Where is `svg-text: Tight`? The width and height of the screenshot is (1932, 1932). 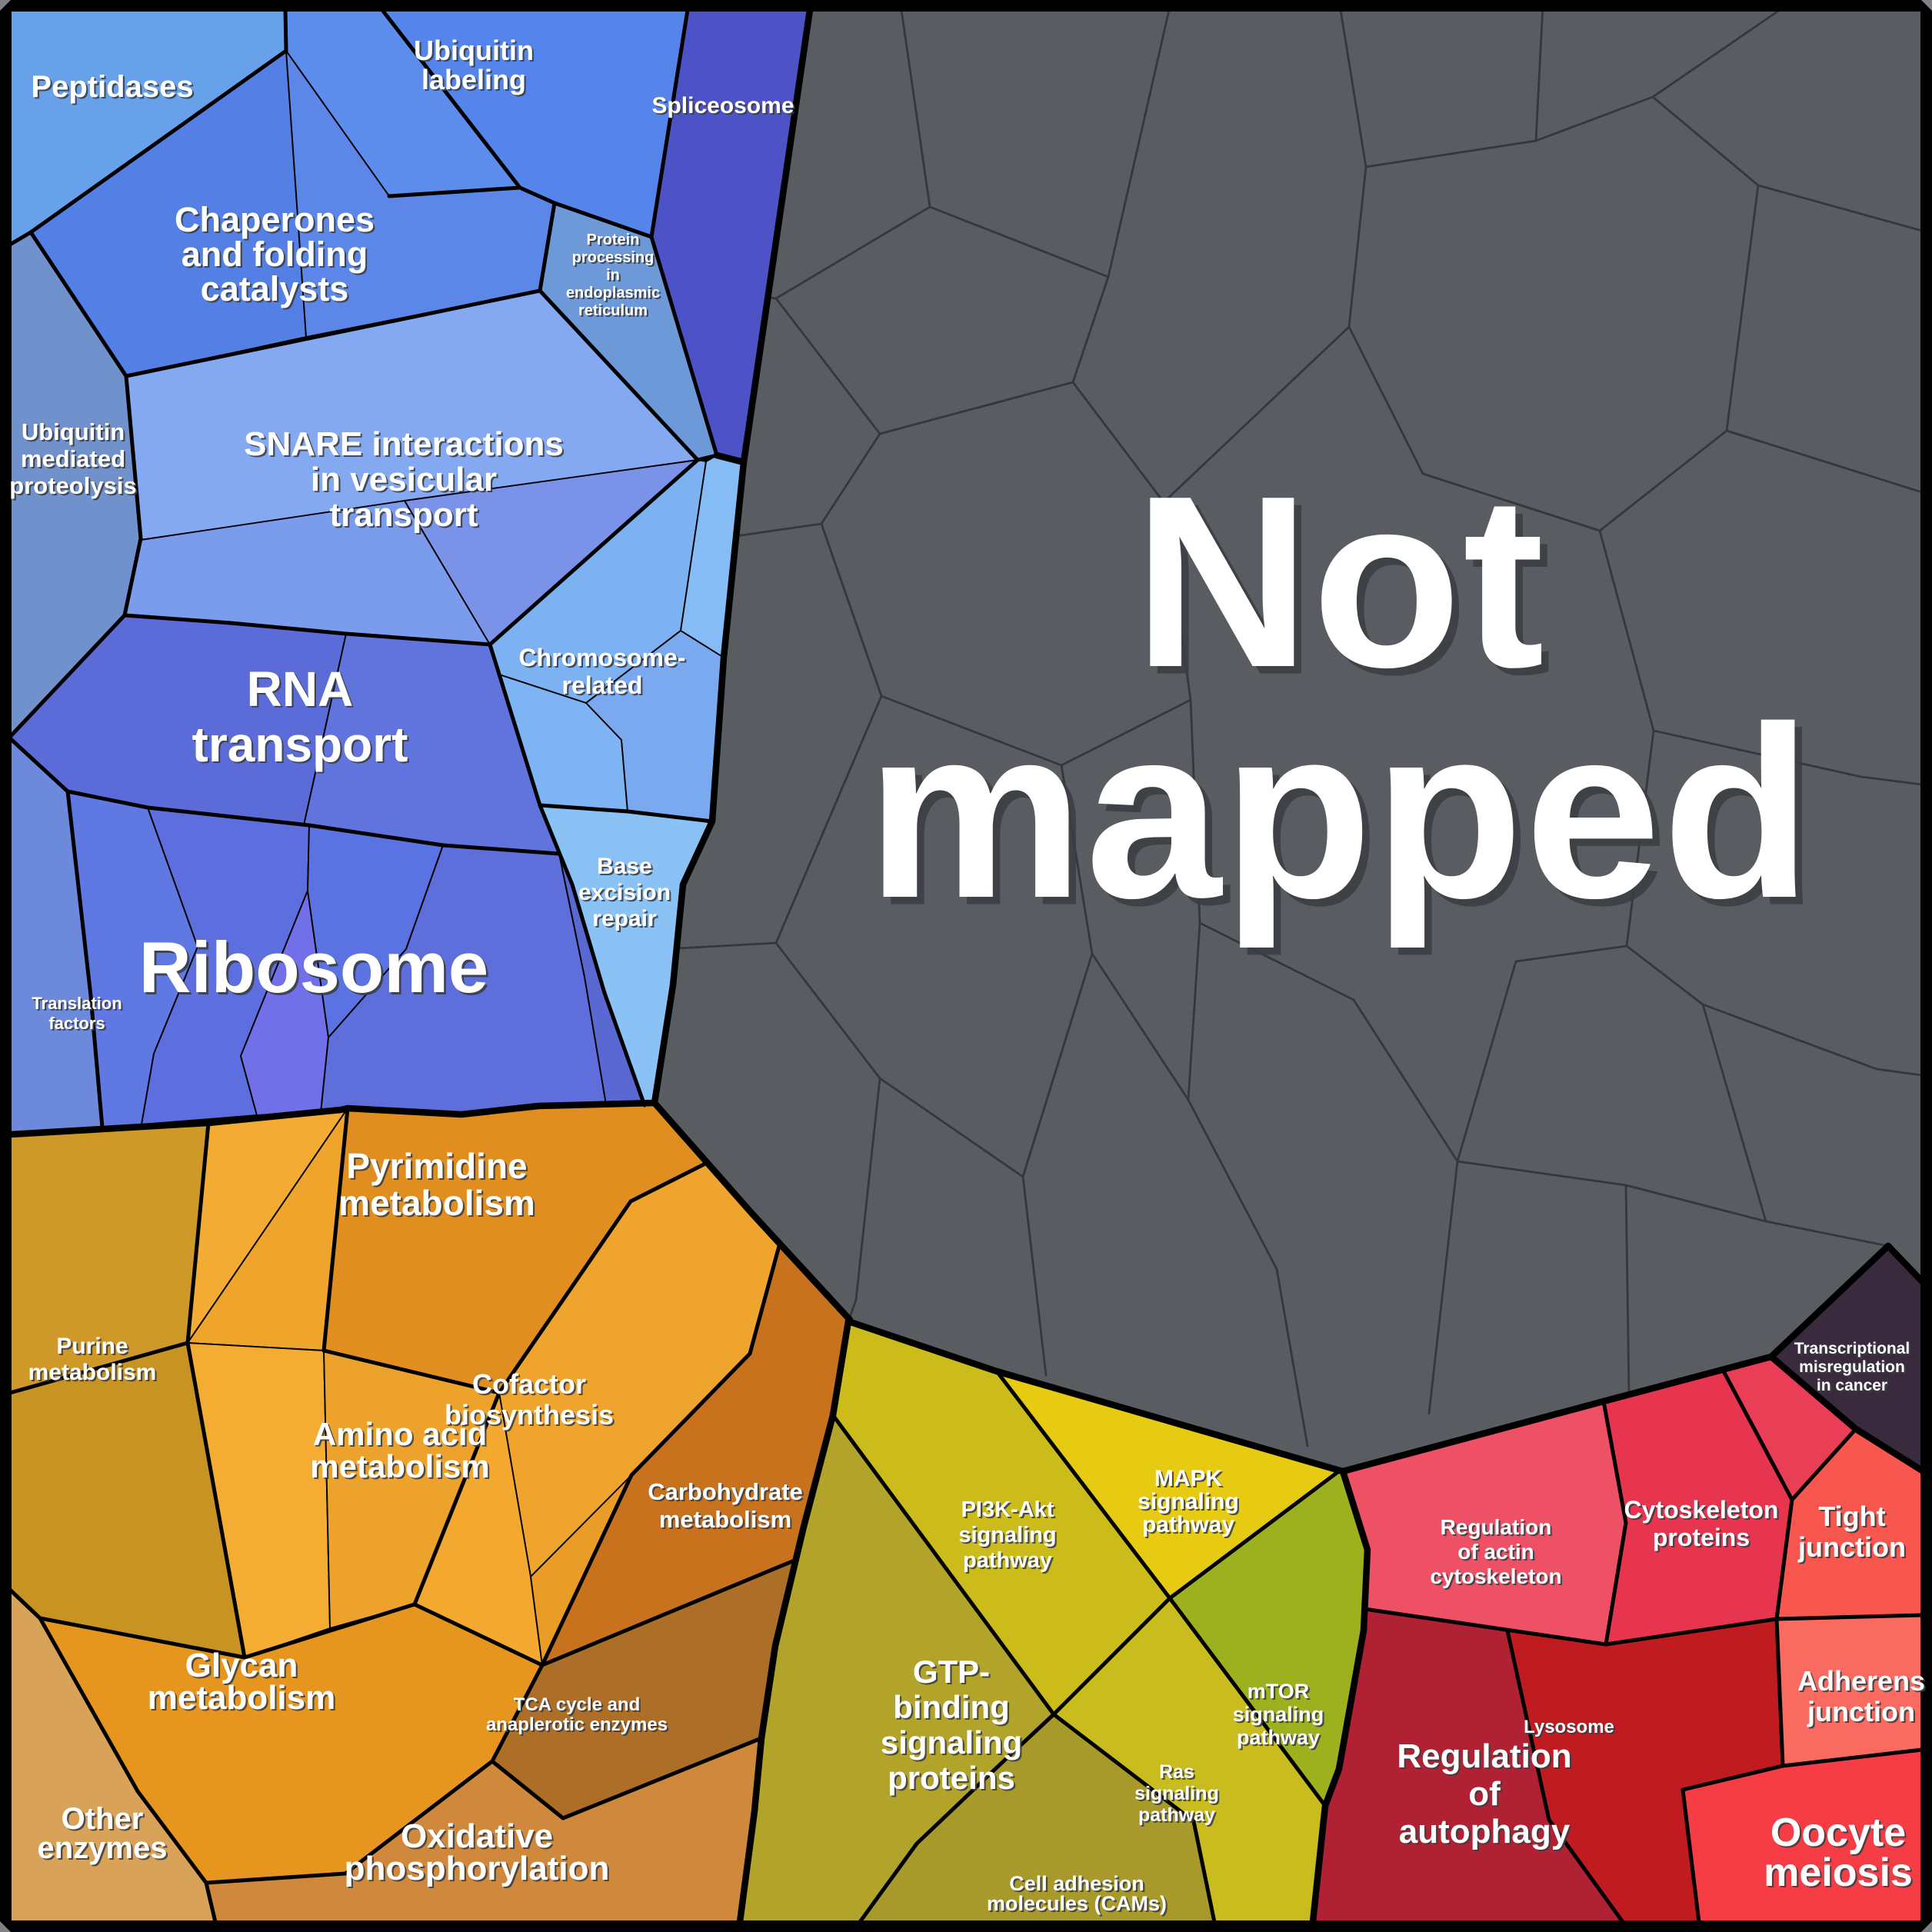
svg-text: Tight is located at coordinates (1851, 1516).